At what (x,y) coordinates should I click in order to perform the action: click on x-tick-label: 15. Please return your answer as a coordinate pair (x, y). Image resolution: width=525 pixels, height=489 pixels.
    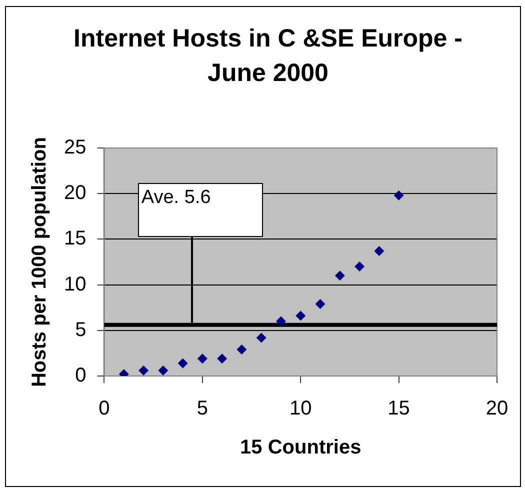
    Looking at the image, I should click on (399, 409).